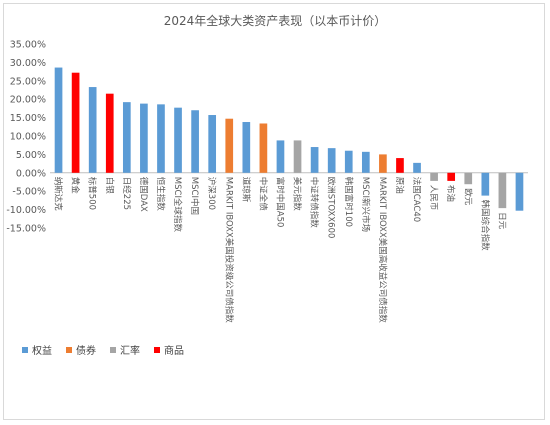 The height and width of the screenshot is (425, 550). I want to click on legend-item-fx: 汇率, so click(125, 349).